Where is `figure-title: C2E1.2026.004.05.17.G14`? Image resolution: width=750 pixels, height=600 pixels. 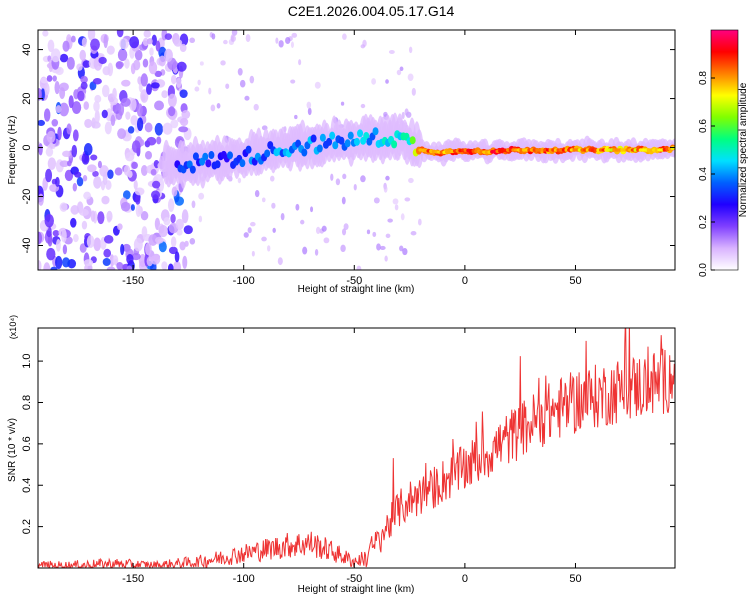
figure-title: C2E1.2026.004.05.17.G14 is located at coordinates (371, 11).